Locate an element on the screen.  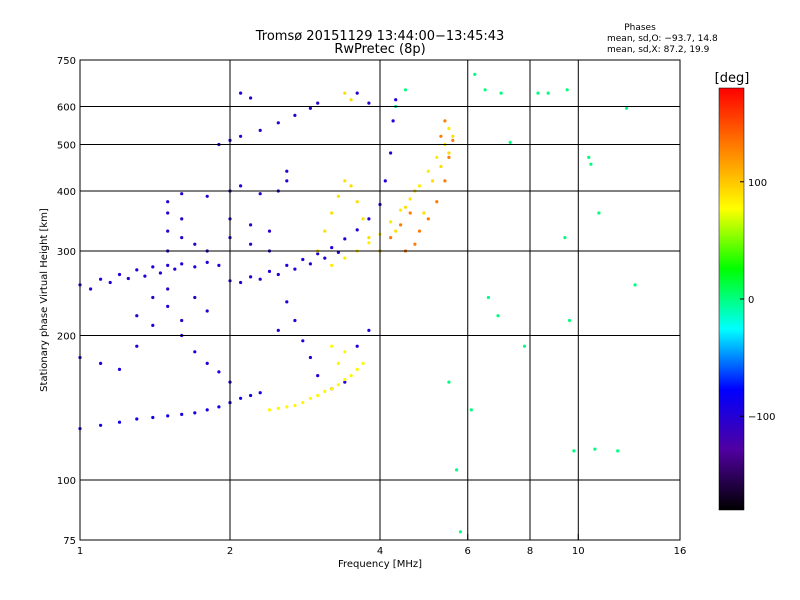
series-x-mode-f2-trace is located at coordinates (390, 196).